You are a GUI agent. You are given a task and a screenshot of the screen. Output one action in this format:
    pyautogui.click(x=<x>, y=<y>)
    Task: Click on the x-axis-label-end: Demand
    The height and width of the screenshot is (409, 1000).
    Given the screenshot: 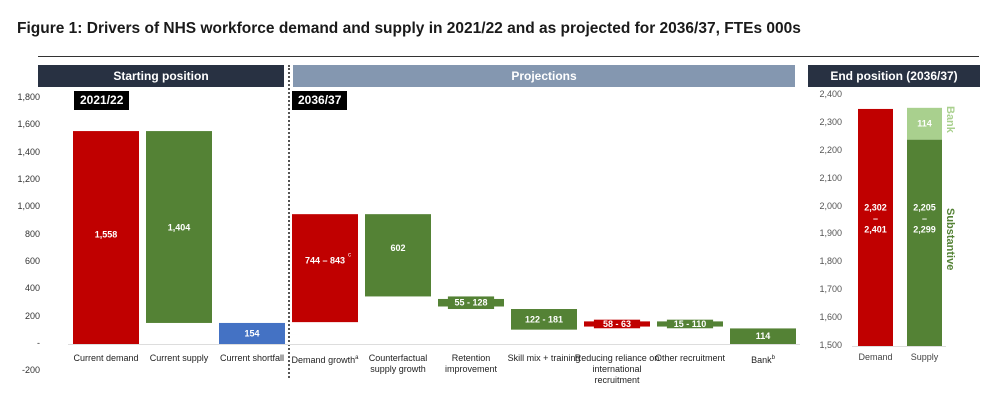 What is the action you would take?
    pyautogui.click(x=875, y=357)
    